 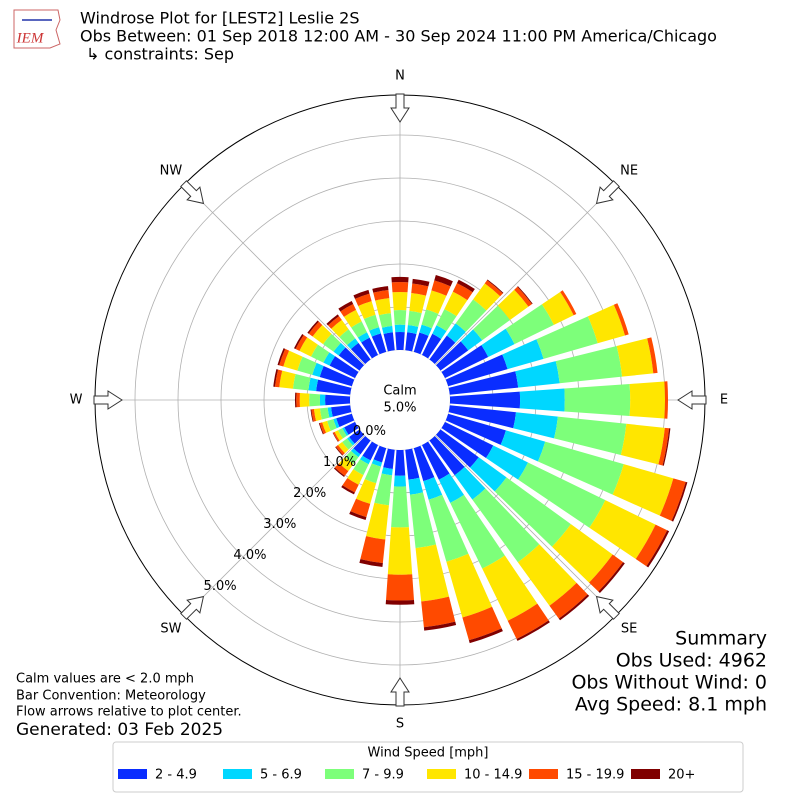 What do you see at coordinates (249, 555) in the screenshot?
I see `r-tick-label: 4.0%` at bounding box center [249, 555].